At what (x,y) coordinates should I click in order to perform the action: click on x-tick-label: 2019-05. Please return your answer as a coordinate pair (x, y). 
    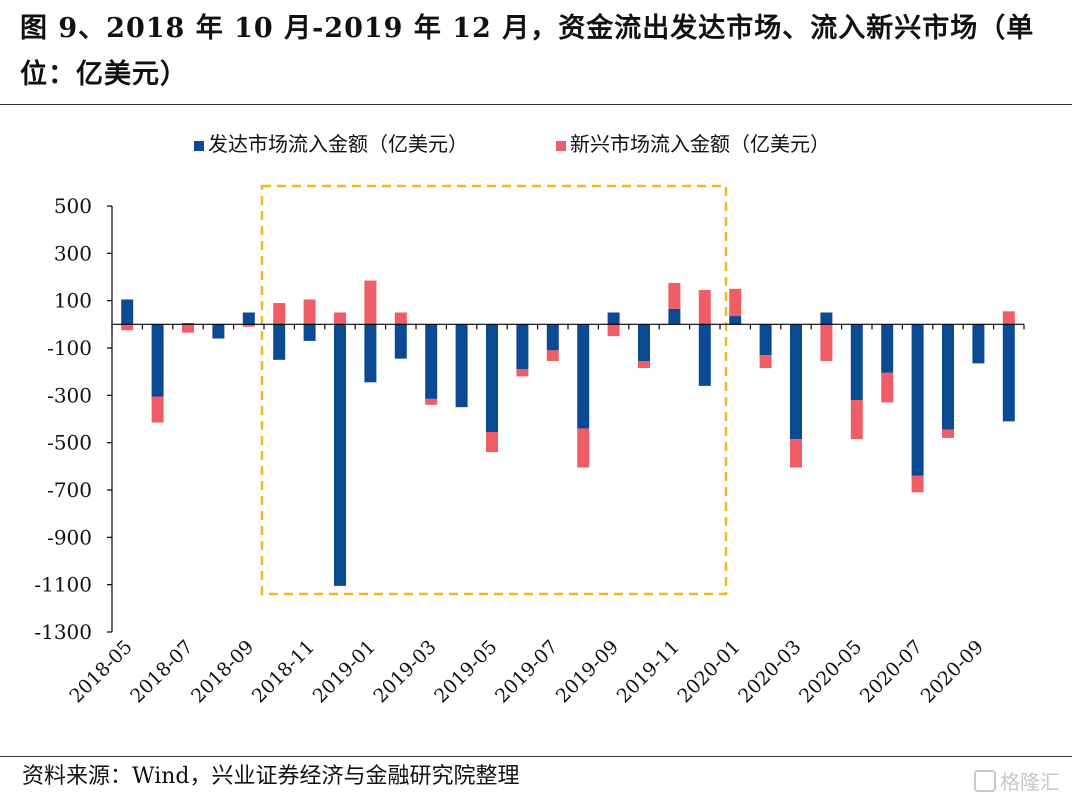
    Looking at the image, I should click on (465, 671).